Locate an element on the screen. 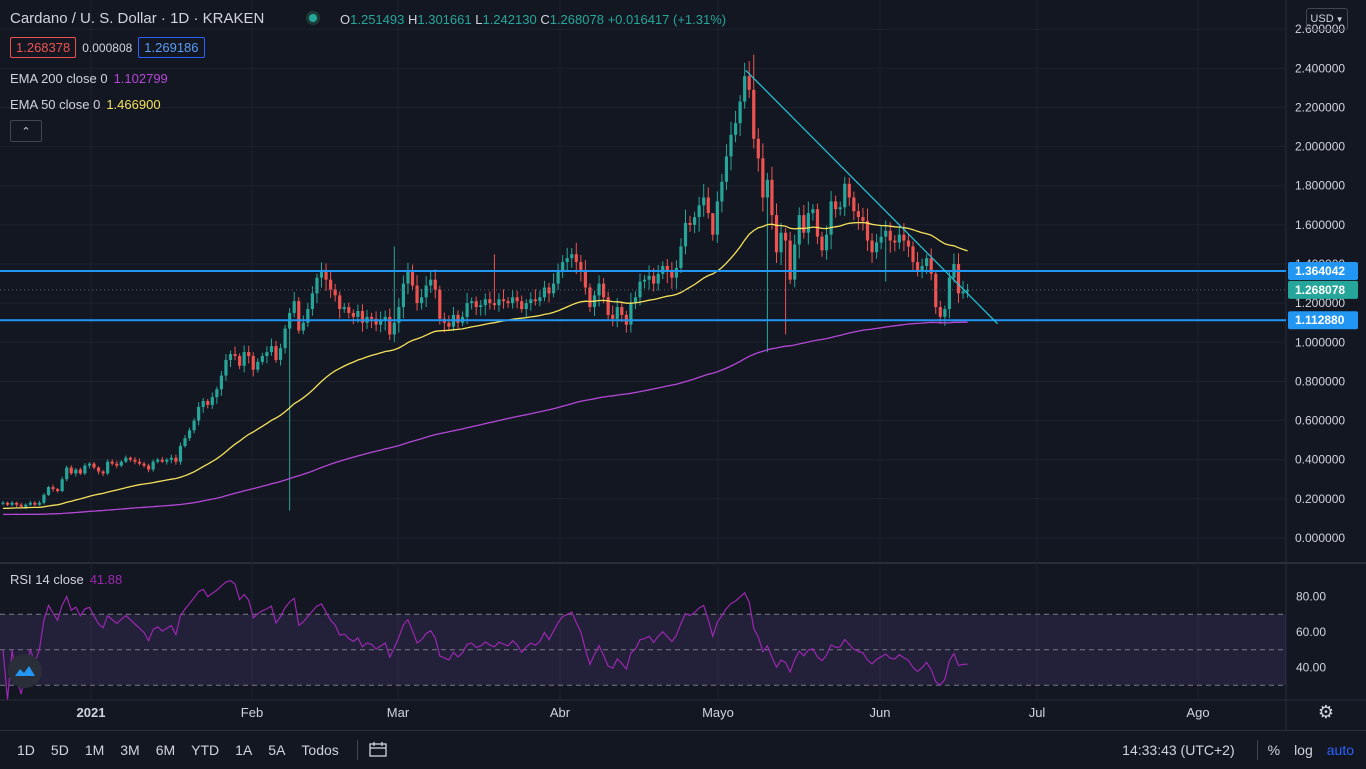  ema200-value: 1.102799 is located at coordinates (140, 78).